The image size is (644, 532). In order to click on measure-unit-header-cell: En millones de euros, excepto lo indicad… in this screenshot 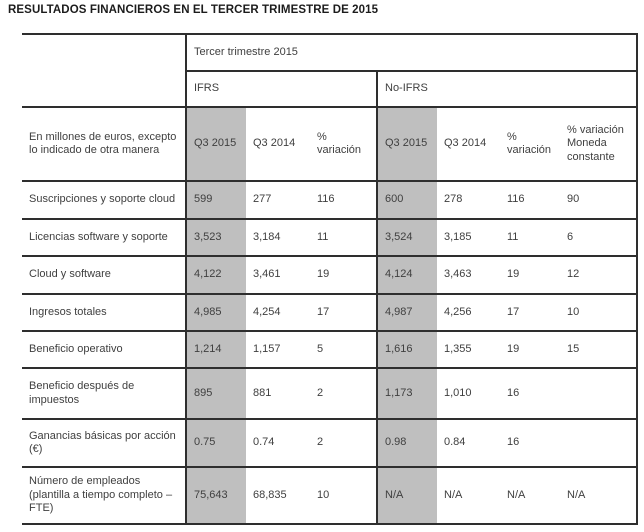, I will do `click(104, 144)`.